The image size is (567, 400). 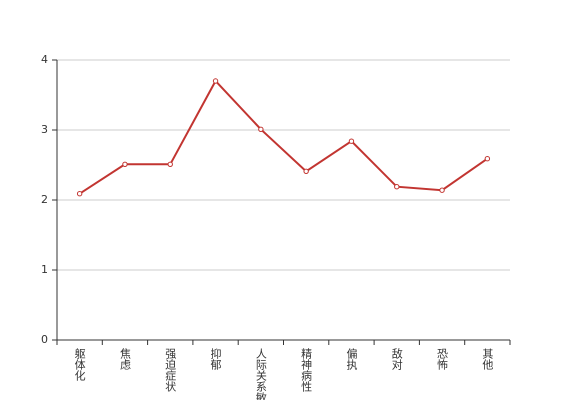 What do you see at coordinates (44, 199) in the screenshot?
I see `y-tick-label: 2` at bounding box center [44, 199].